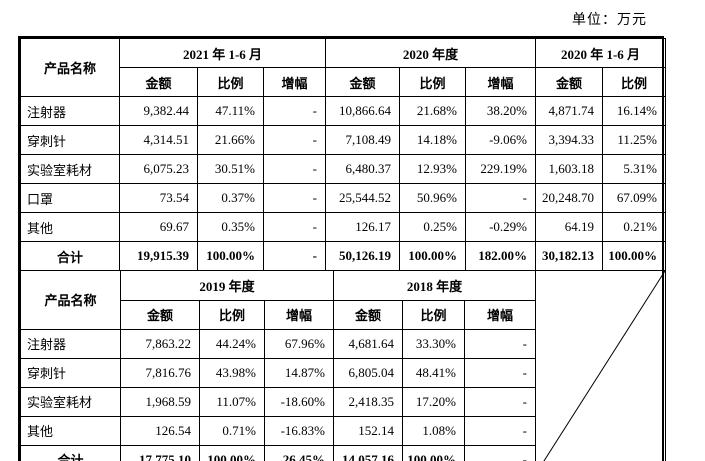 The height and width of the screenshot is (461, 705). Describe the element at coordinates (431, 53) in the screenshot. I see `period-header-2020: 2020 年度` at that location.